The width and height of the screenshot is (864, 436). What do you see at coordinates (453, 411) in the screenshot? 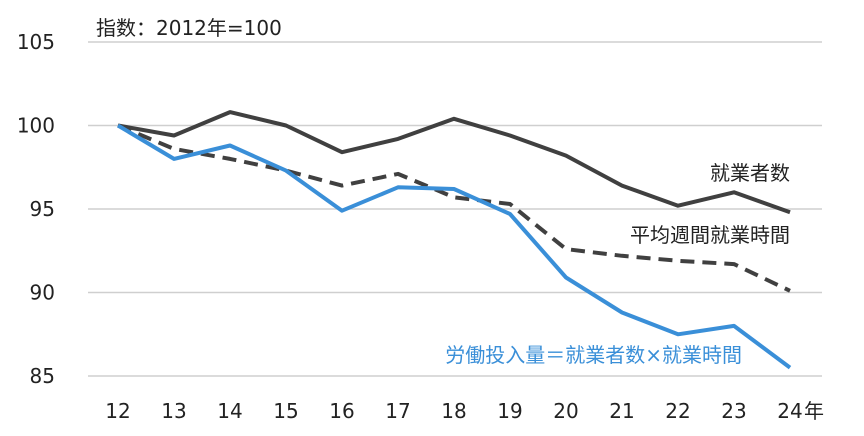
I see `x-tick-label: 18` at bounding box center [453, 411].